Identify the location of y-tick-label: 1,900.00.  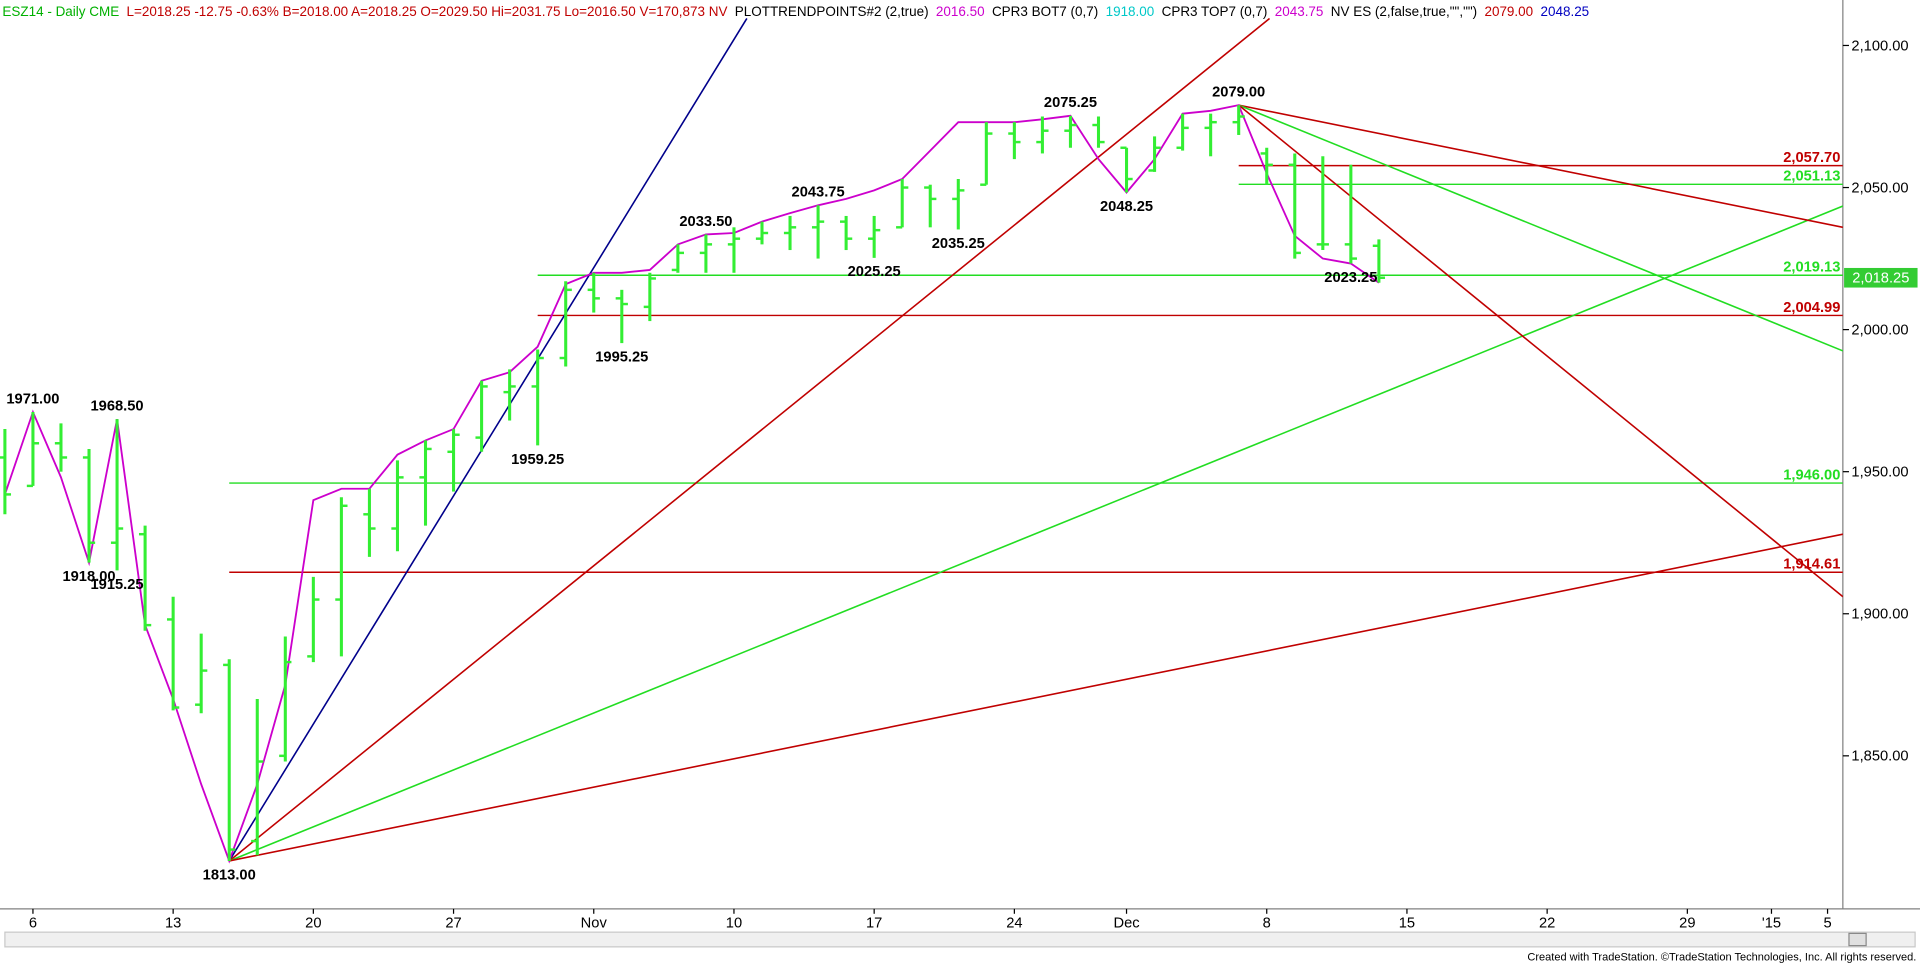
(1879, 615).